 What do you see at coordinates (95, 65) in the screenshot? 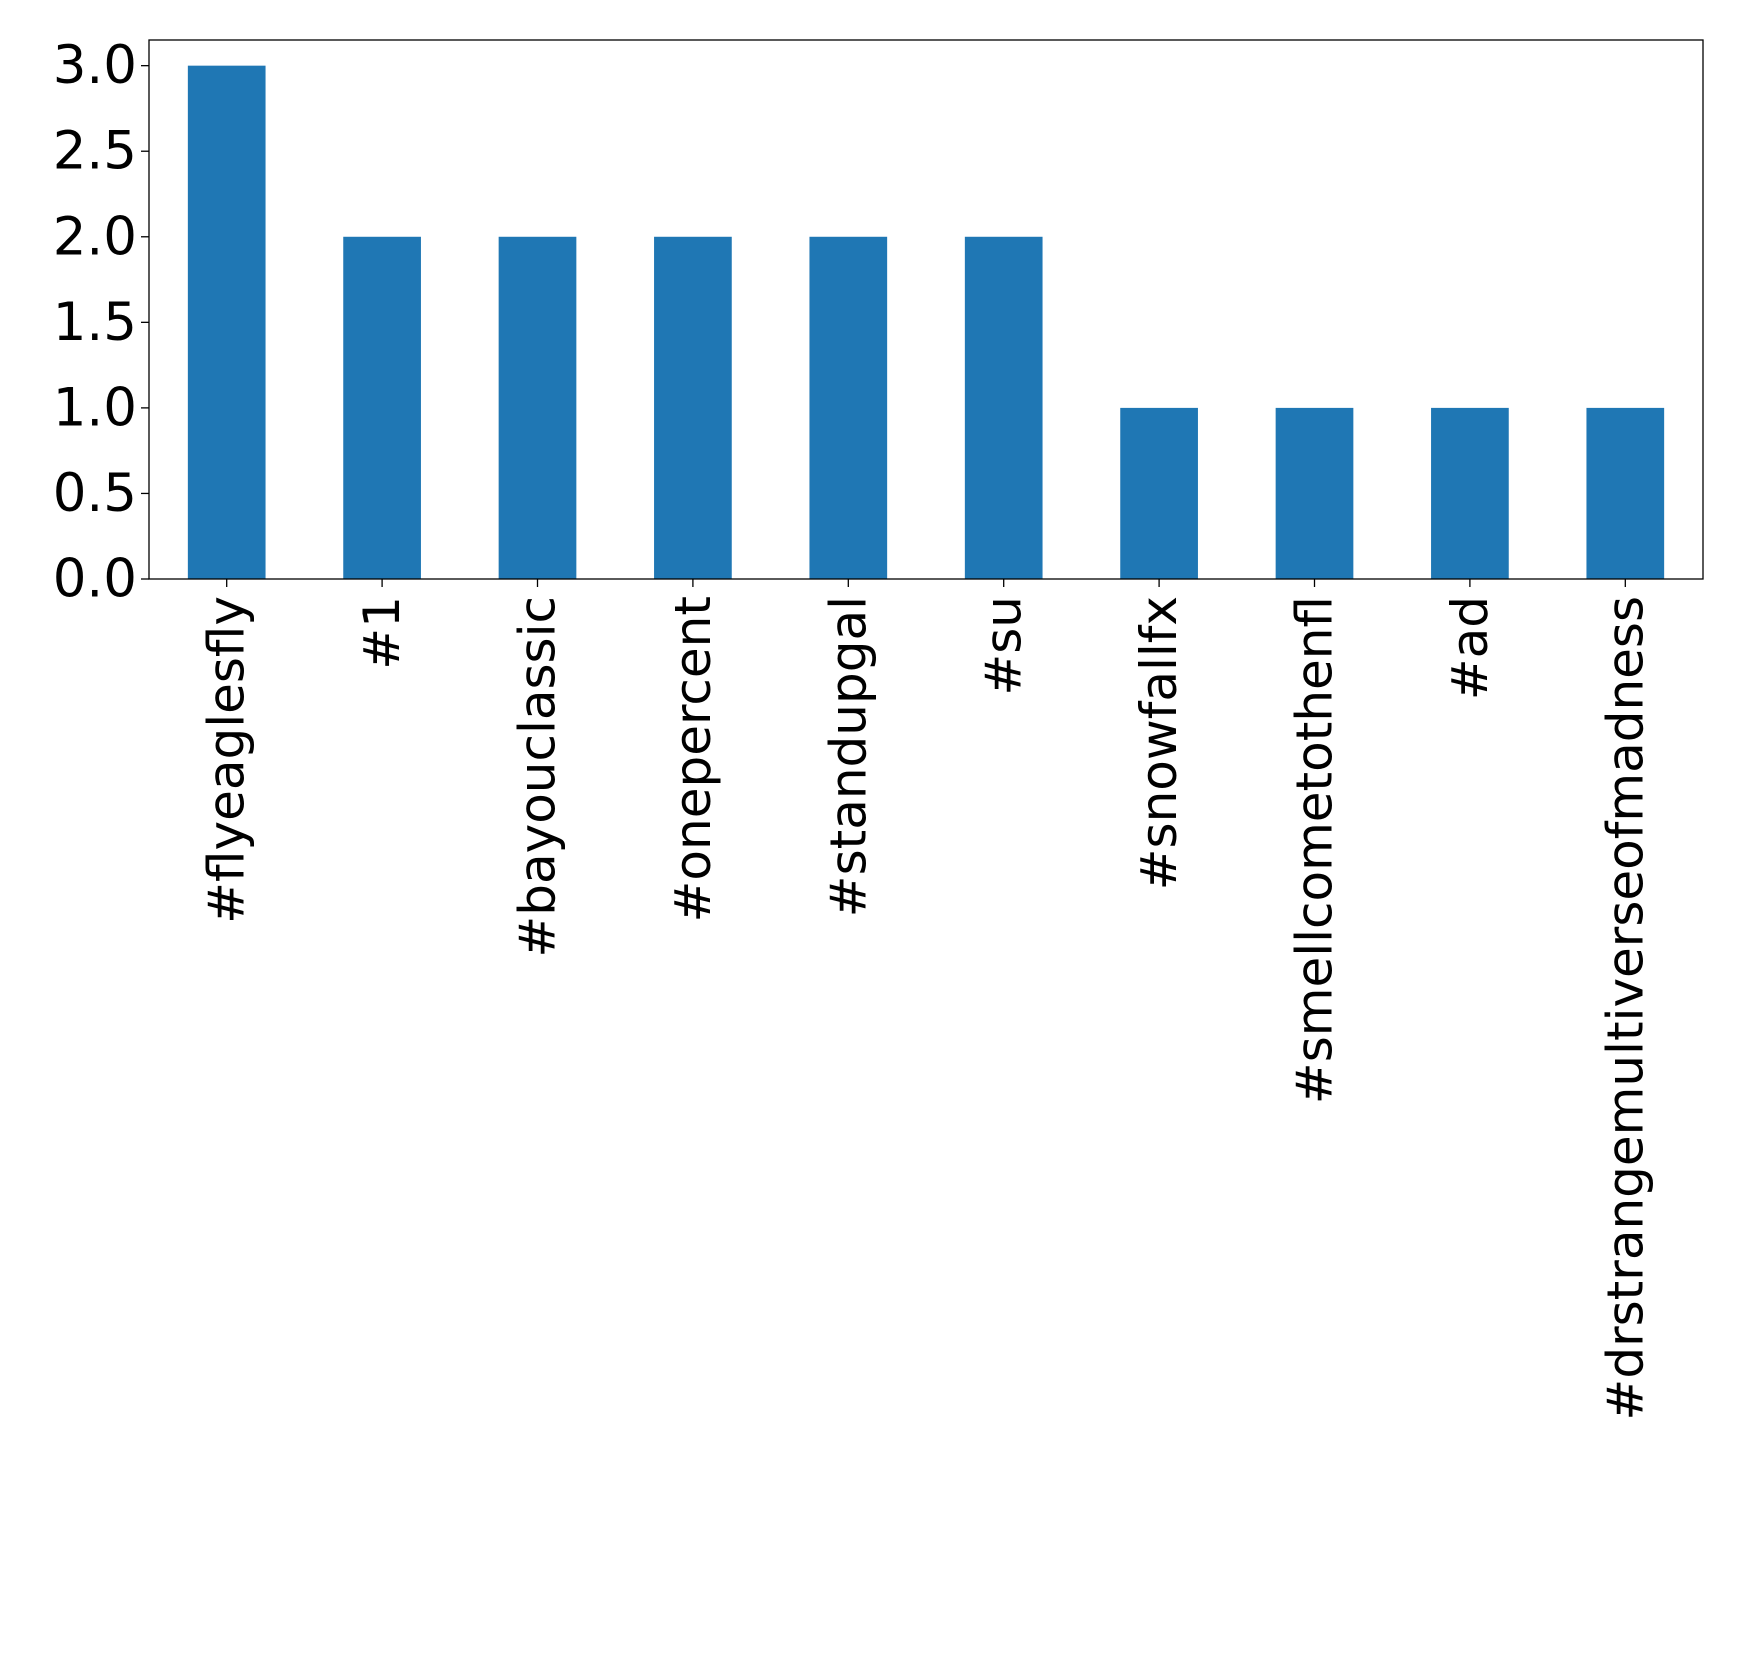
I see `y-tick-label: 3.0` at bounding box center [95, 65].